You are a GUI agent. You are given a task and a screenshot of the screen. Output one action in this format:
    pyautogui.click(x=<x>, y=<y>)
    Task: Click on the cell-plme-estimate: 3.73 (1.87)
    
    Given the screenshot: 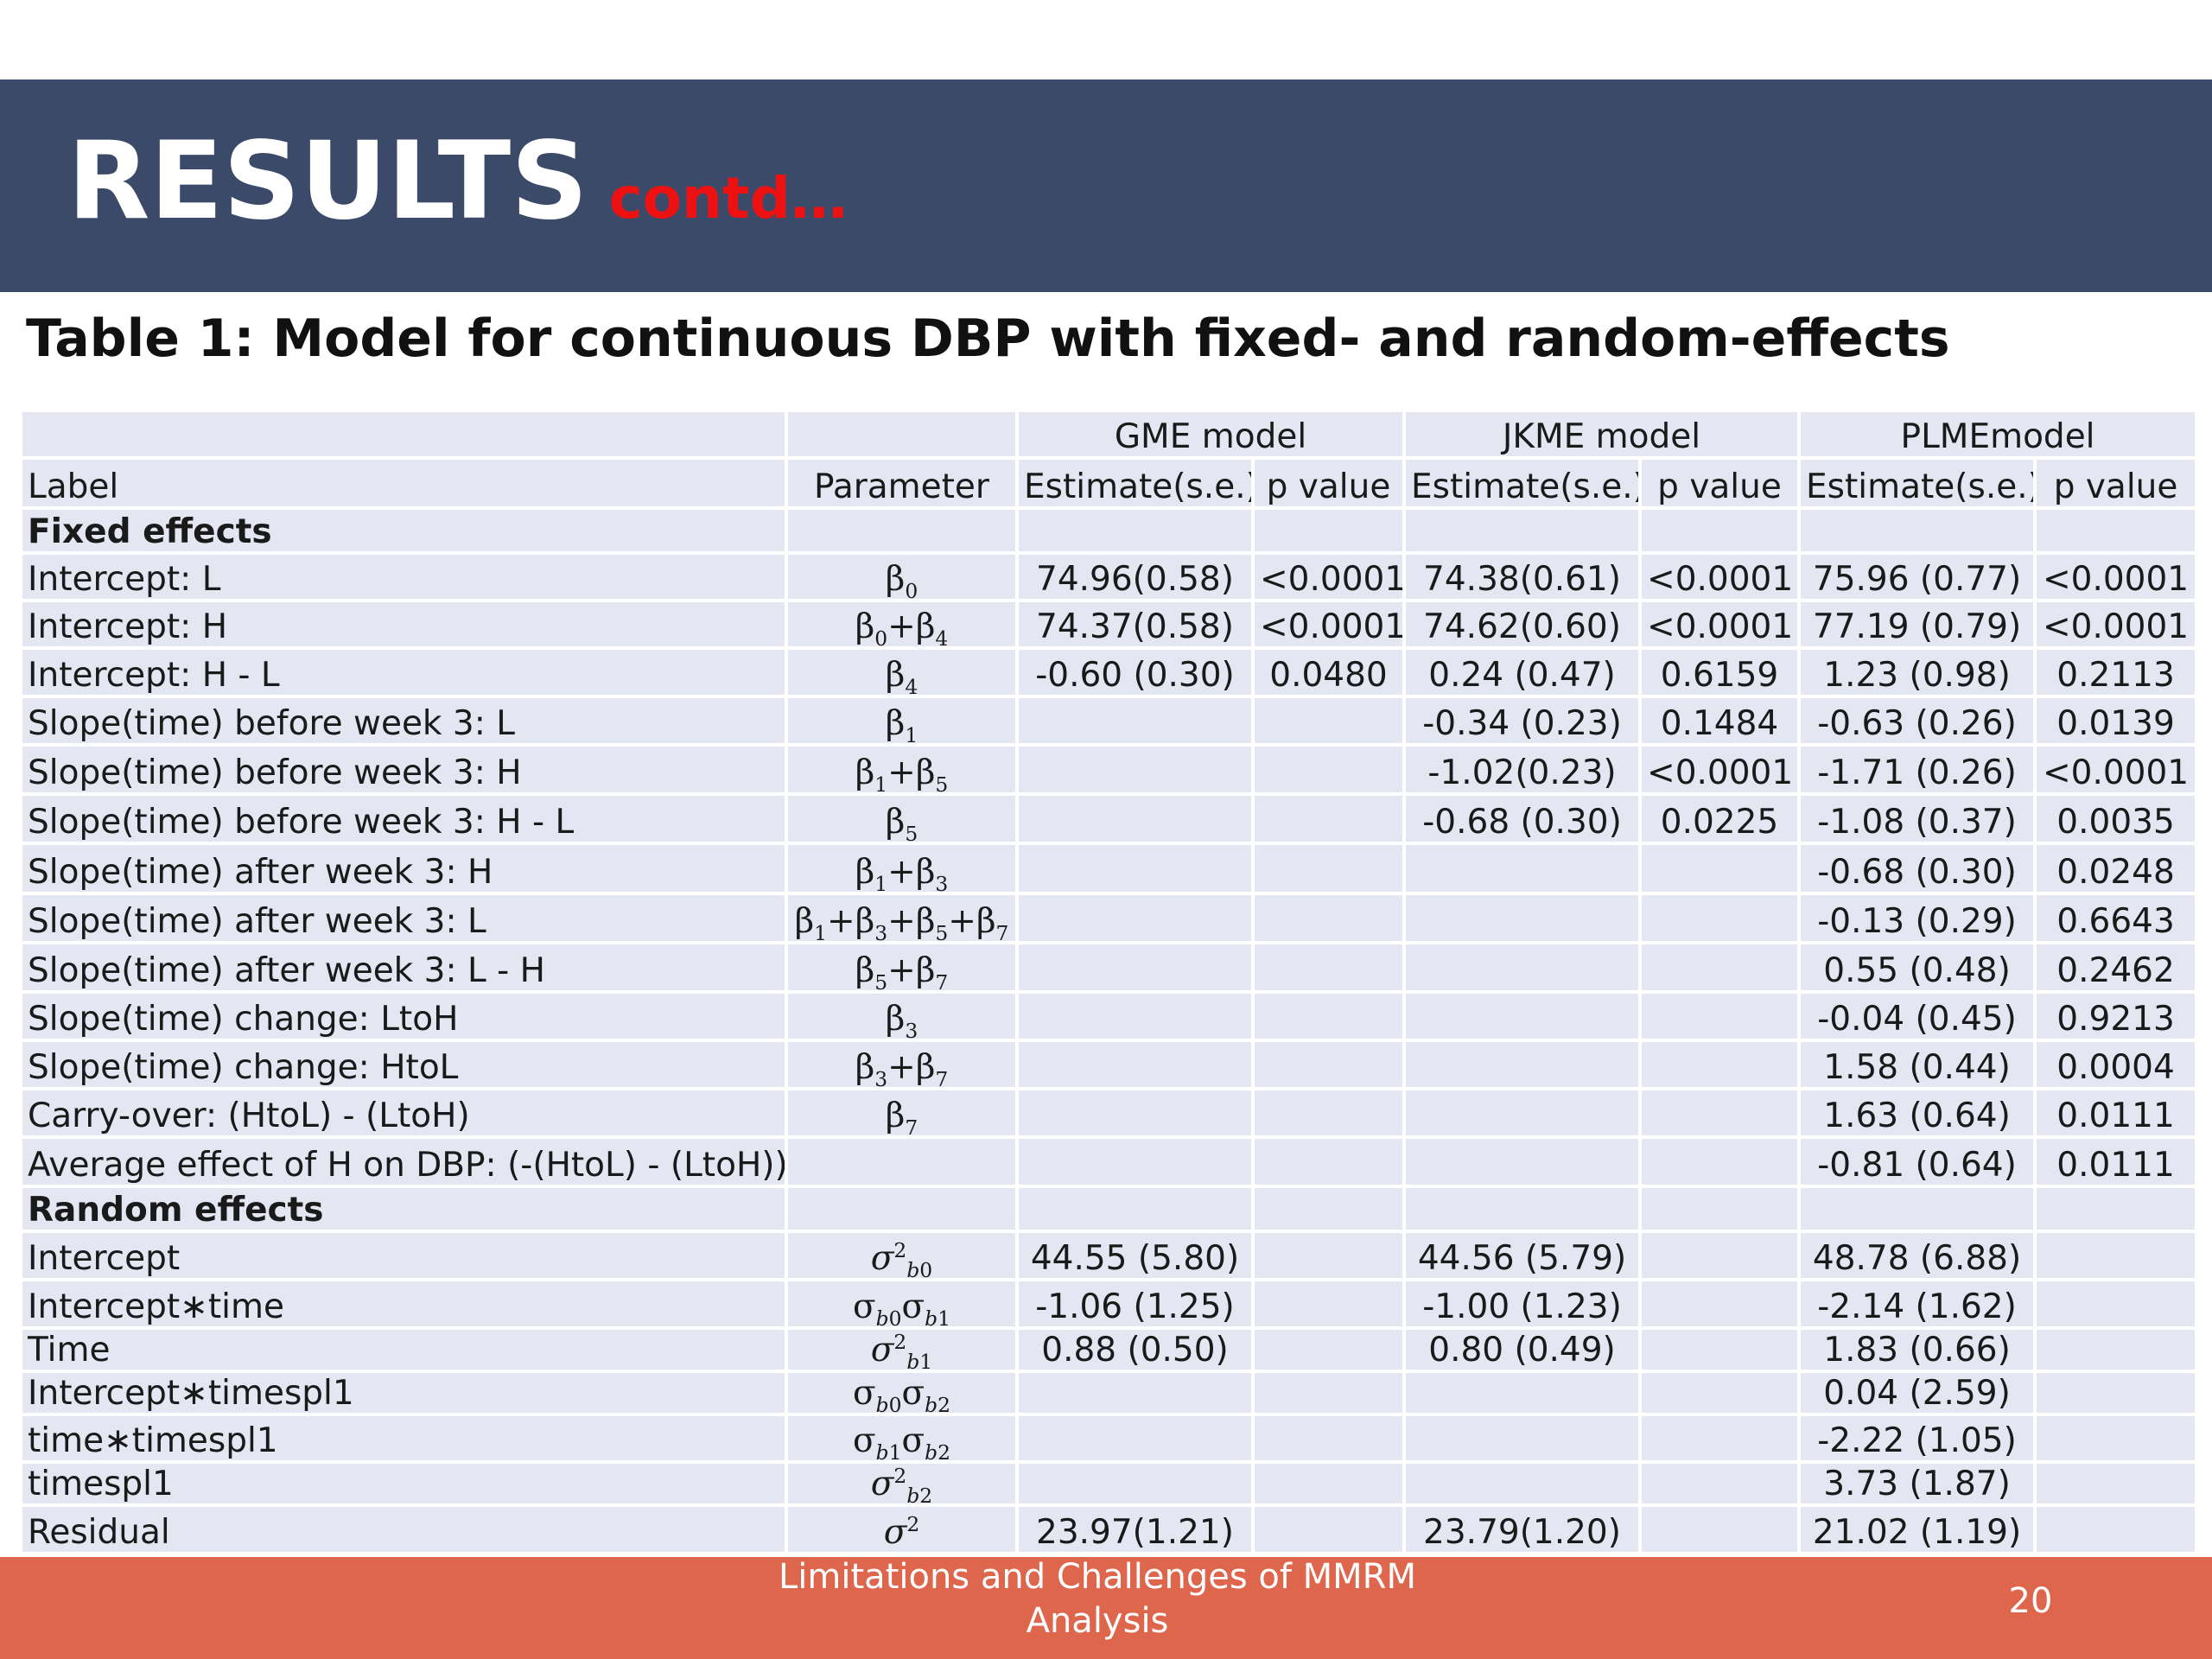 What is the action you would take?
    pyautogui.click(x=1917, y=1483)
    